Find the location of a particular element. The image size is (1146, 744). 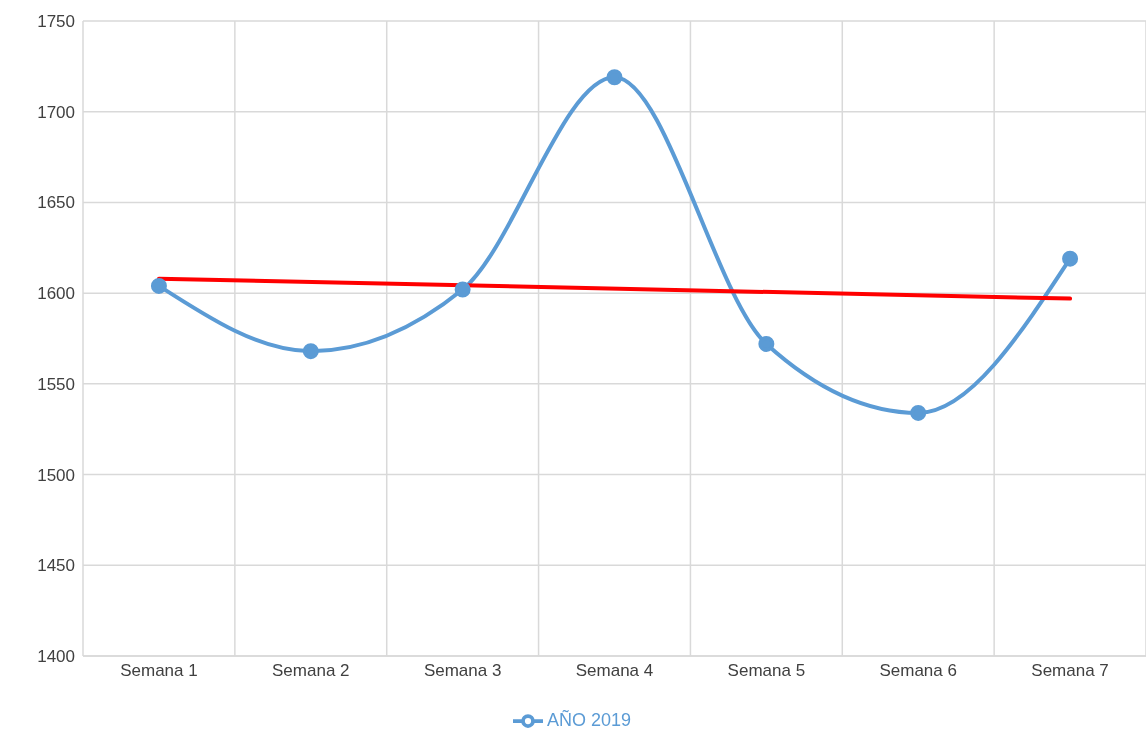

y-tick-label: 1750 is located at coordinates (56, 22).